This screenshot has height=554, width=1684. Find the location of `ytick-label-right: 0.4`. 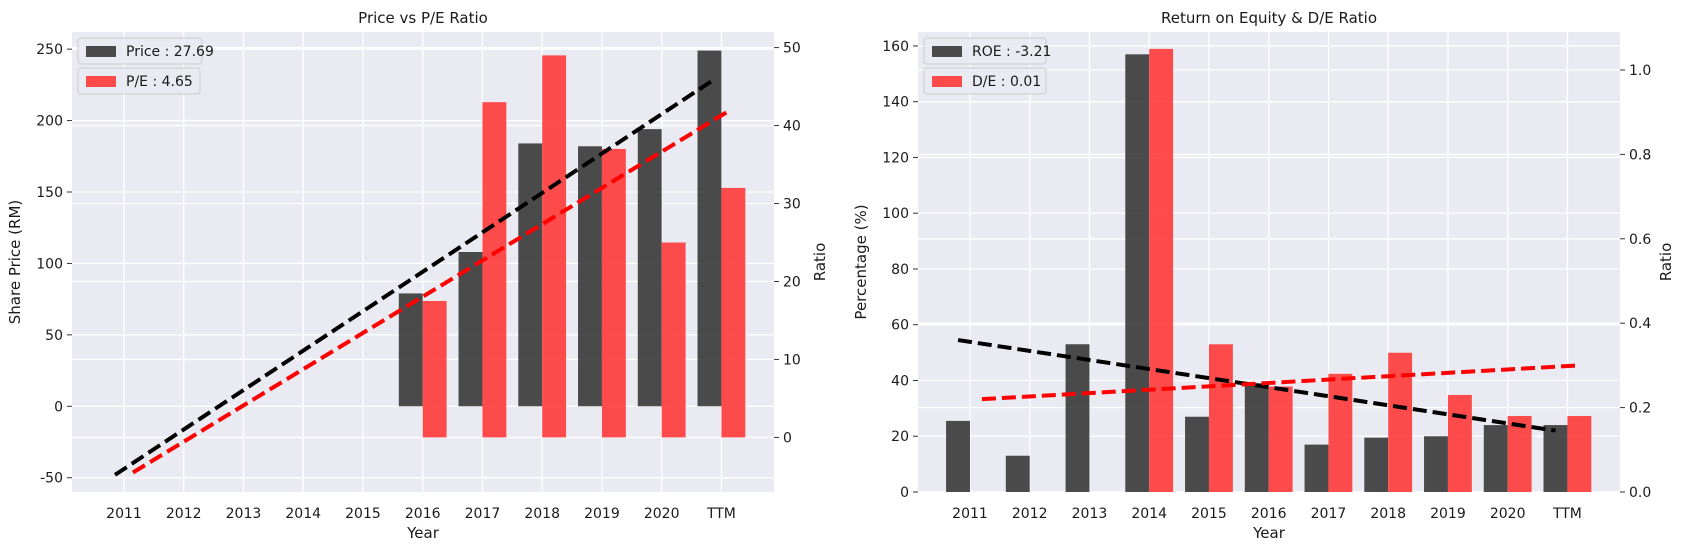

ytick-label-right: 0.4 is located at coordinates (1640, 324).